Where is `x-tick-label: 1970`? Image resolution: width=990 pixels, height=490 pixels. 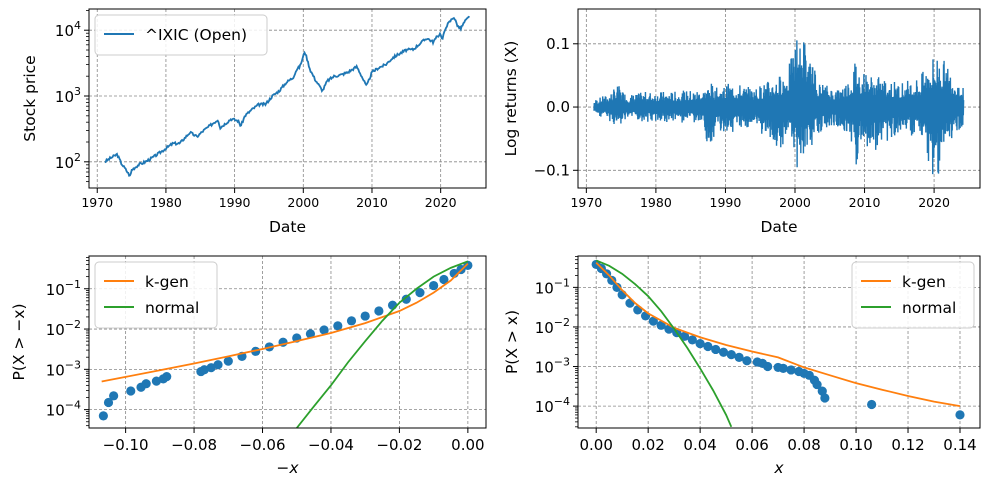
x-tick-label: 1970 is located at coordinates (97, 202).